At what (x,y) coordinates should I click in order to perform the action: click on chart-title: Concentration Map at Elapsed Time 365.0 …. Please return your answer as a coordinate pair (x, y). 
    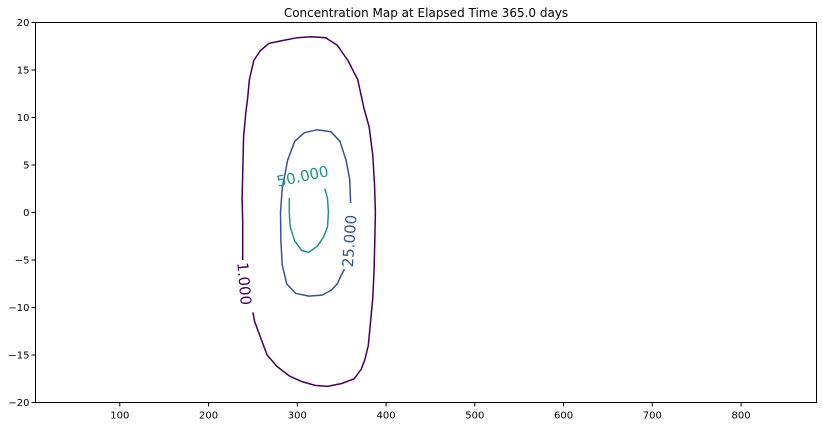
    Looking at the image, I should click on (426, 13).